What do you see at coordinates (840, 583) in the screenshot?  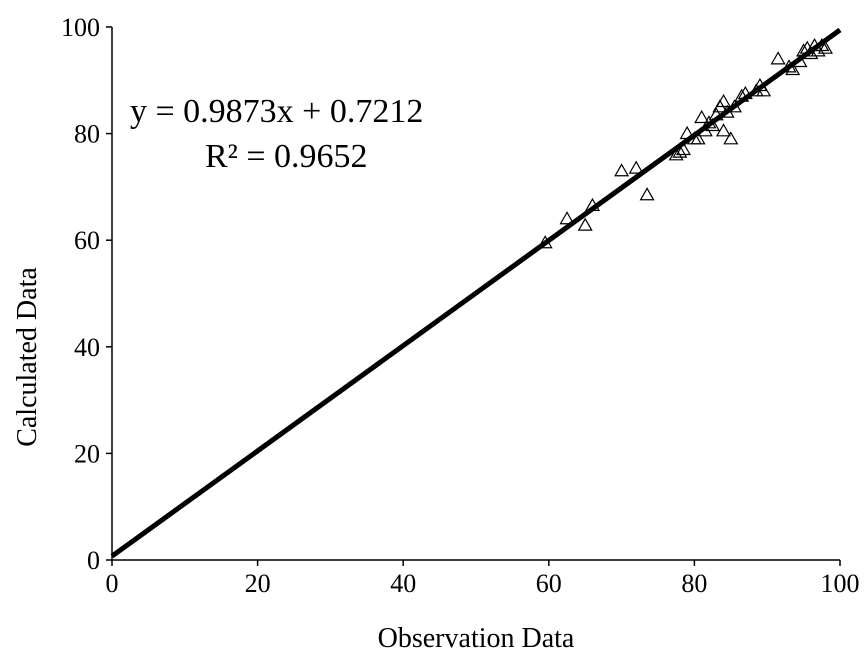 I see `x-tick-label: 100` at bounding box center [840, 583].